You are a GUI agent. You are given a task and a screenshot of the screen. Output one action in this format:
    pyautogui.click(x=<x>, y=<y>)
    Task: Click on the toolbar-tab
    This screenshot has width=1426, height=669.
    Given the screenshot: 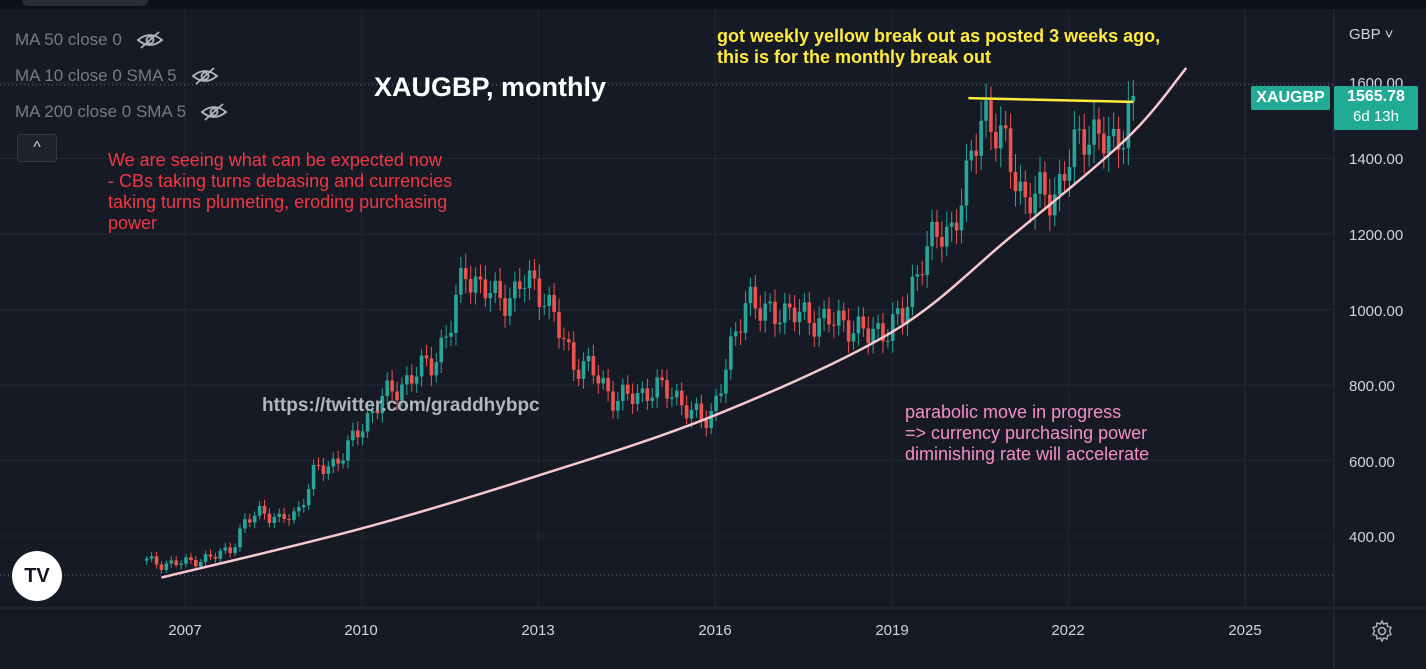 What is the action you would take?
    pyautogui.click(x=85, y=3)
    